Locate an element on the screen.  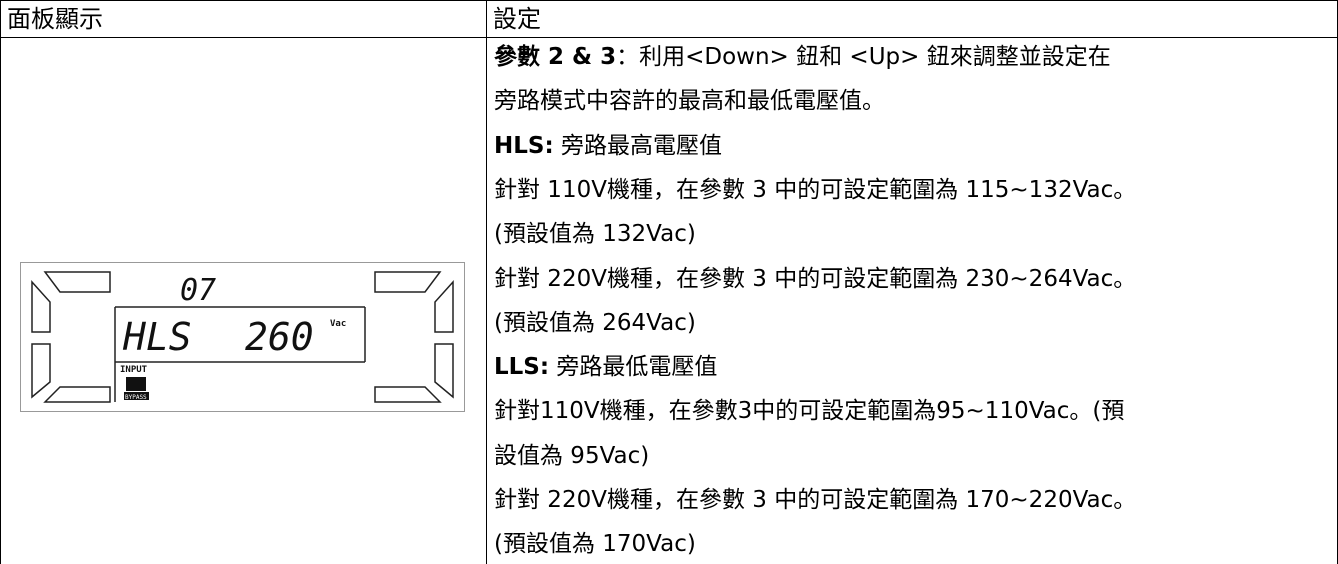
text-line: 旁路模式中容許的最高和最低電壓值。 is located at coordinates (689, 101).